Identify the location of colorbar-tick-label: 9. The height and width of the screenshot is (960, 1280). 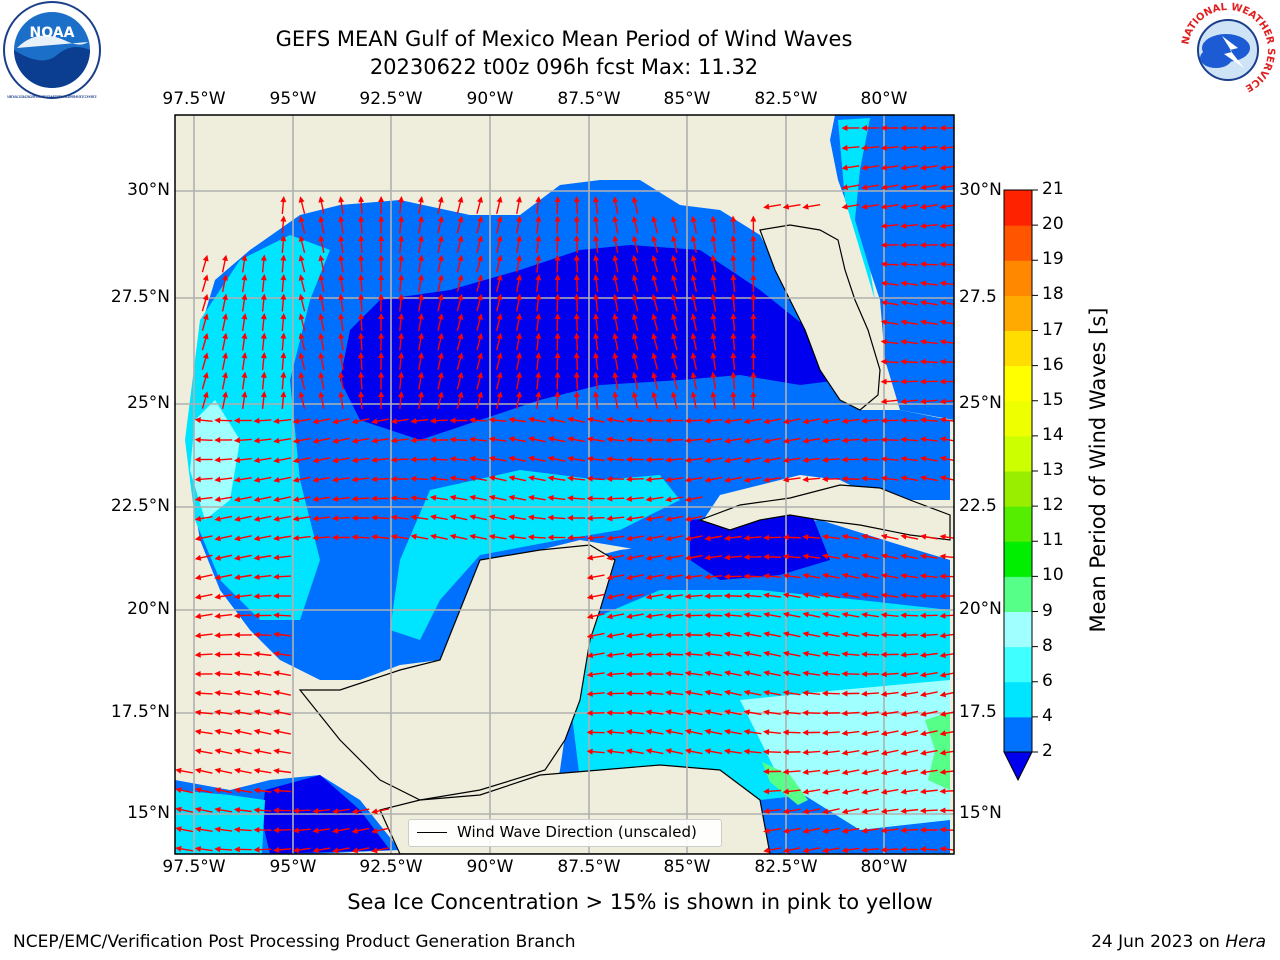
(1047, 610).